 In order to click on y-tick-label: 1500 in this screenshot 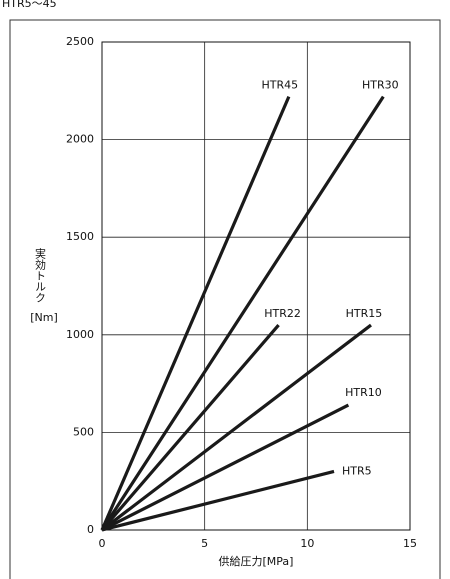, I will do `click(80, 236)`.